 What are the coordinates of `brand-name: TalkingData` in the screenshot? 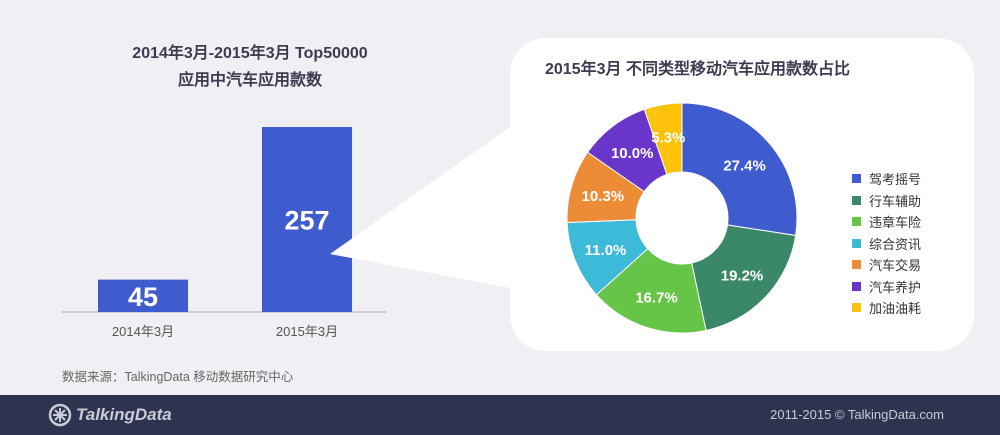 It's located at (124, 414).